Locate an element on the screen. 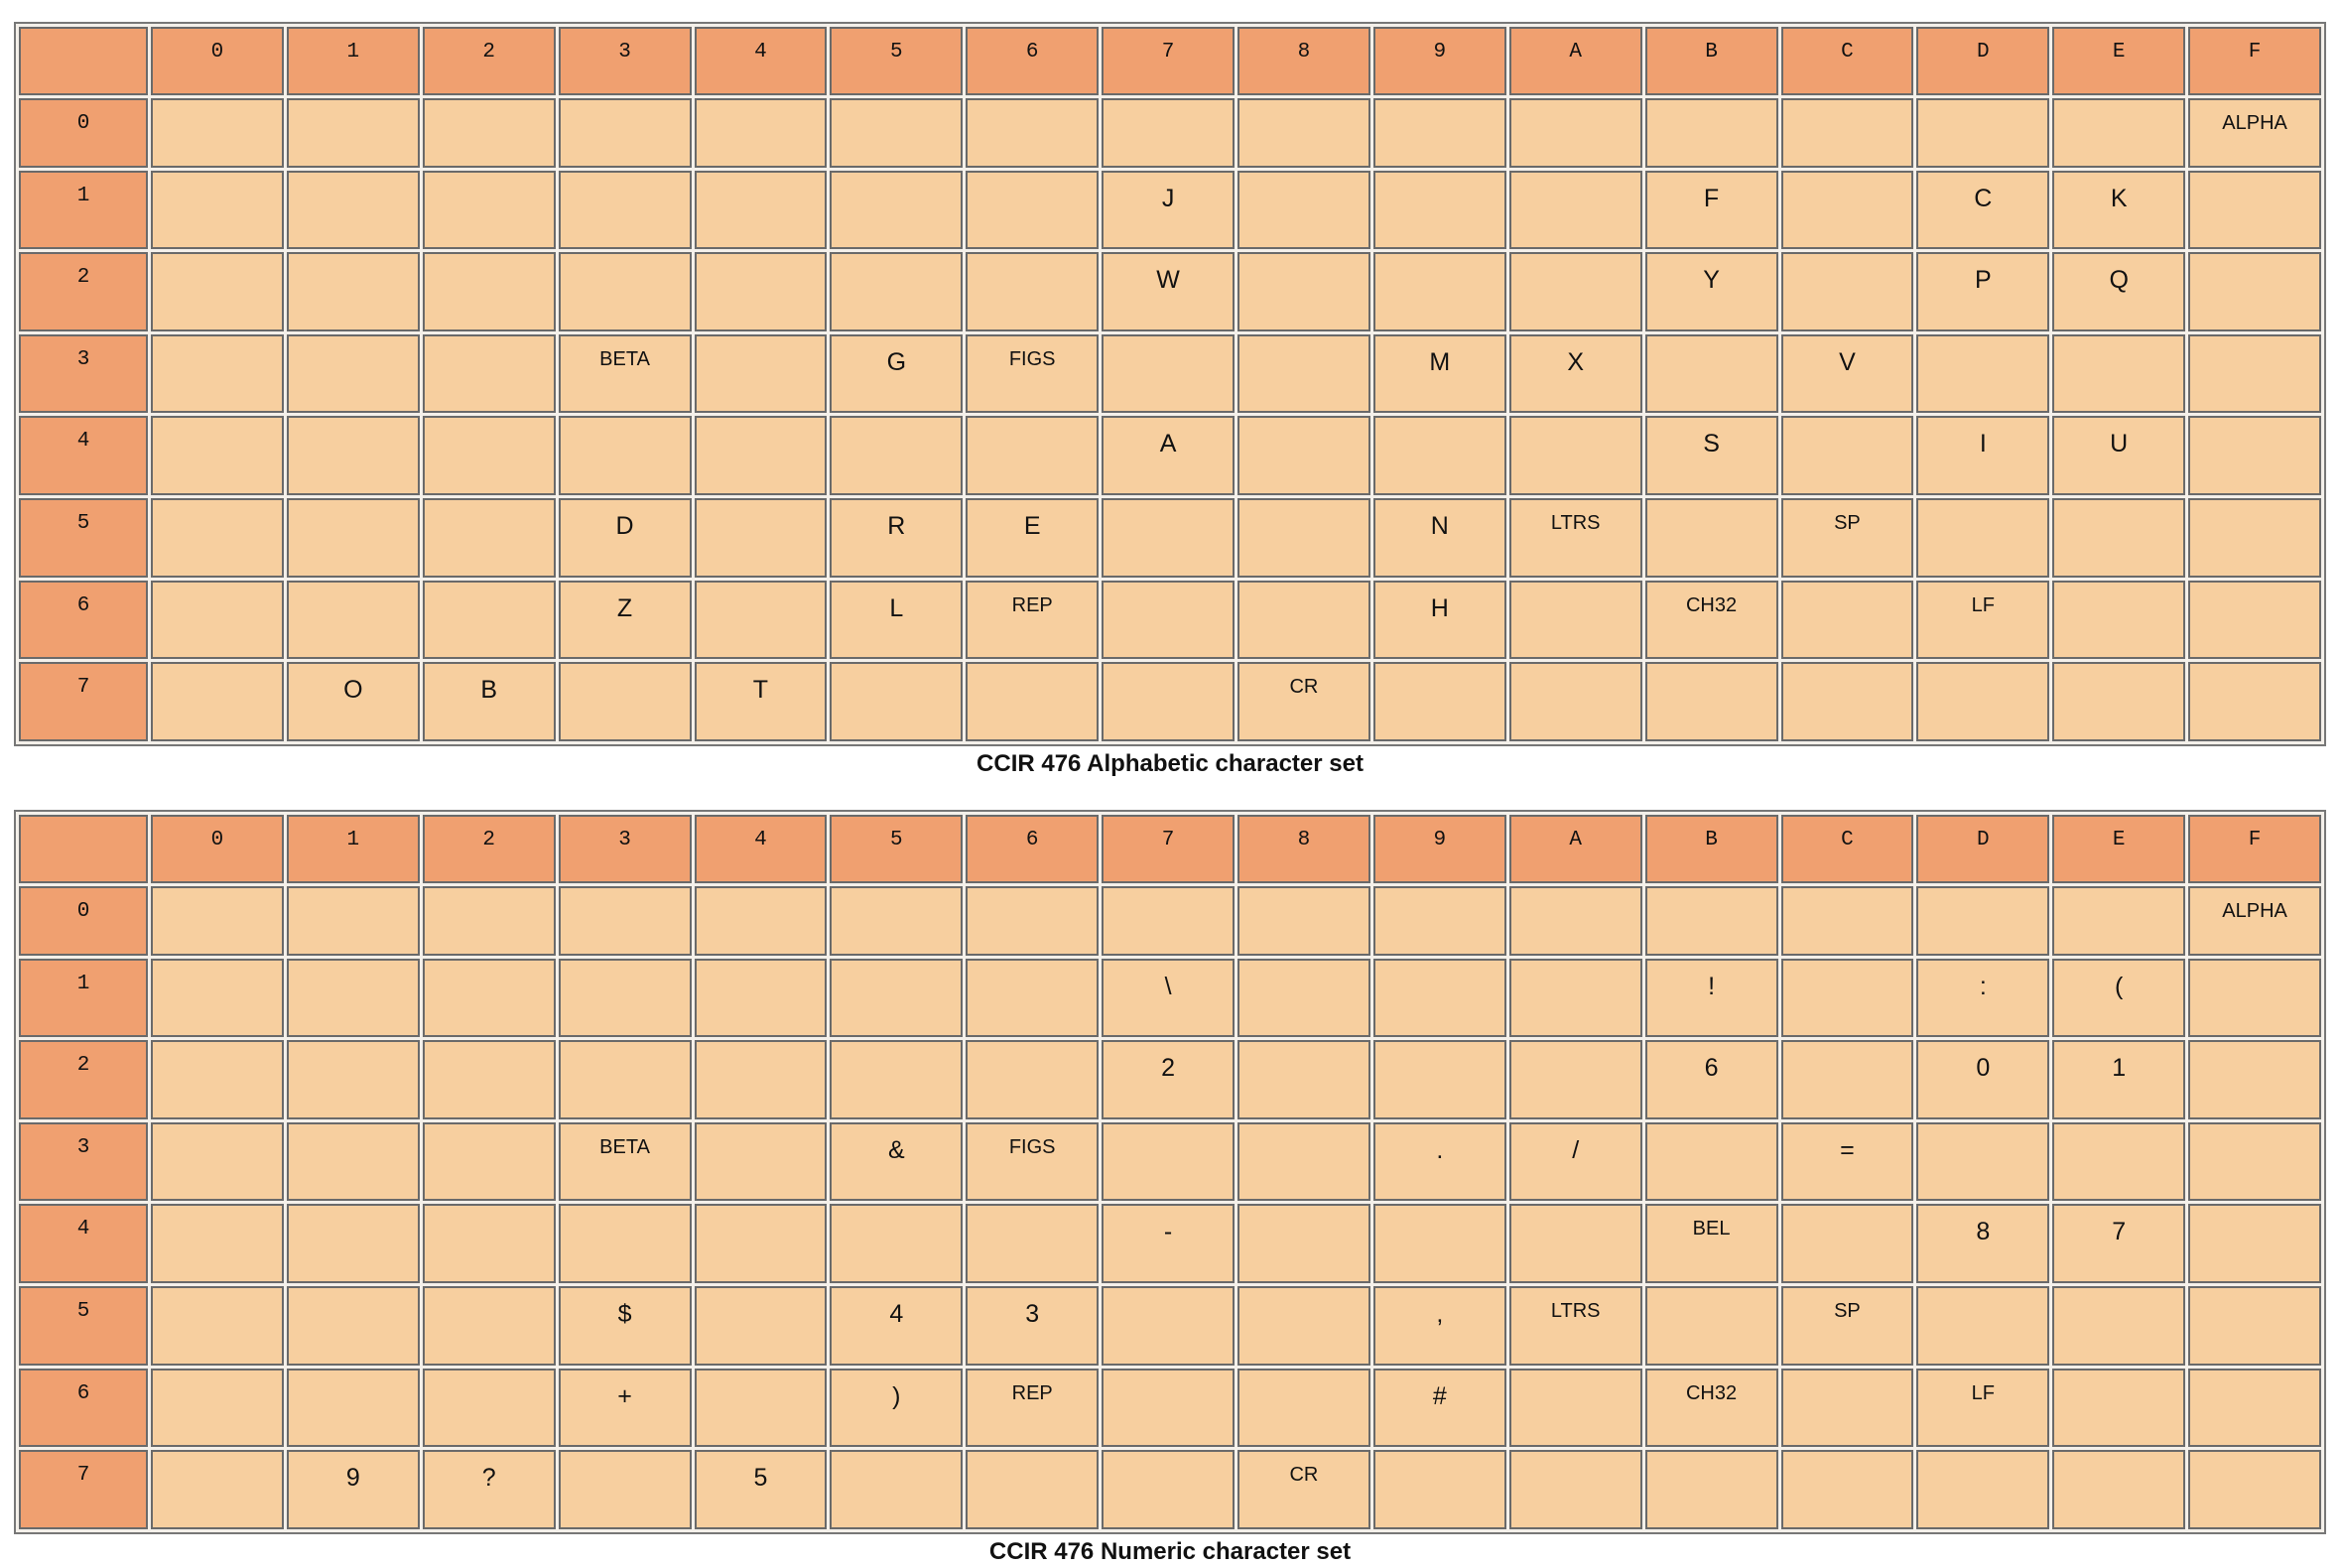 This screenshot has width=2342, height=1568. table-cell: , is located at coordinates (1439, 1326).